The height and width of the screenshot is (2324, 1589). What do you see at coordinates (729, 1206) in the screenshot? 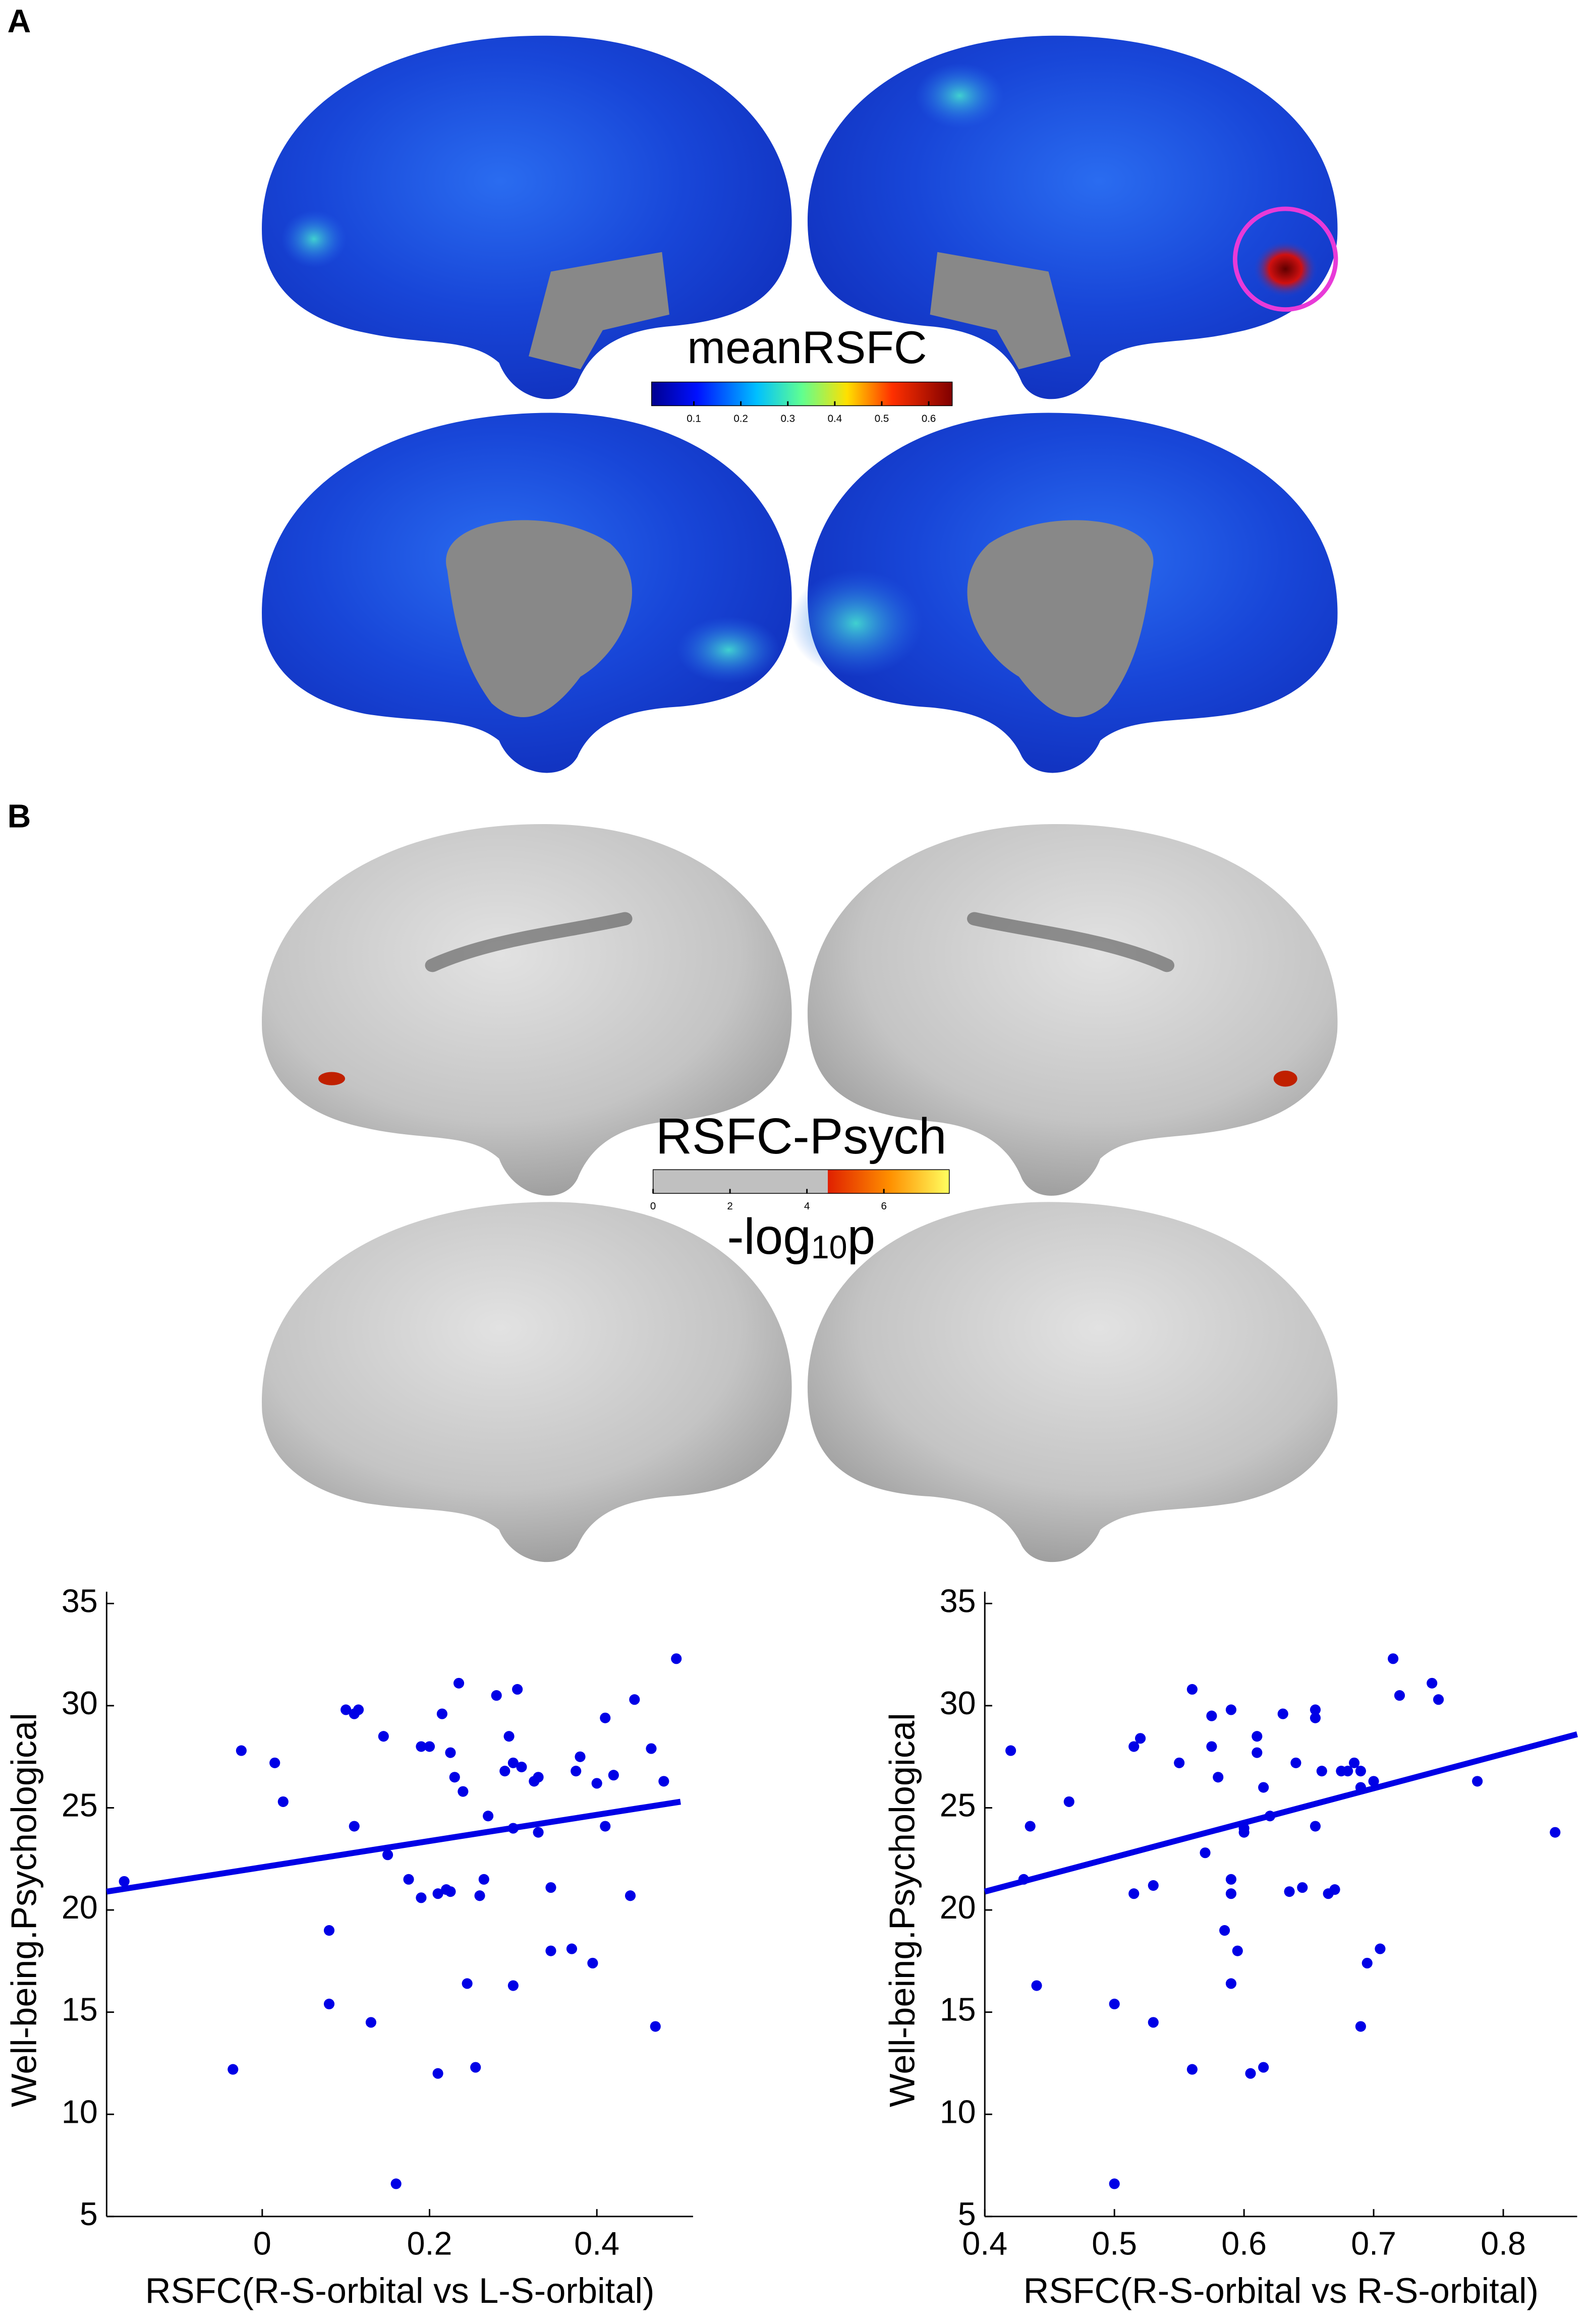
I see `colorbar-tick-label: 2` at bounding box center [729, 1206].